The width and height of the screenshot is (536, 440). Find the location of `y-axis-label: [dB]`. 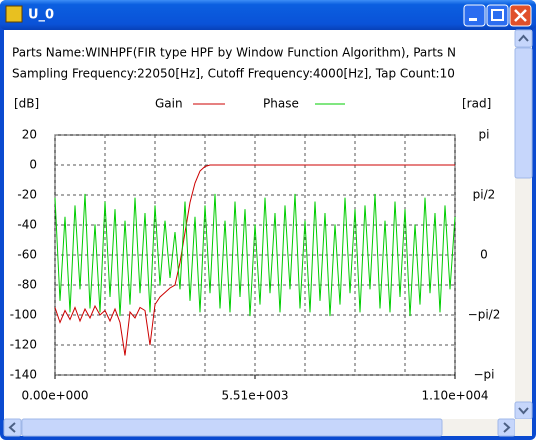

y-axis-label: [dB] is located at coordinates (26, 104).